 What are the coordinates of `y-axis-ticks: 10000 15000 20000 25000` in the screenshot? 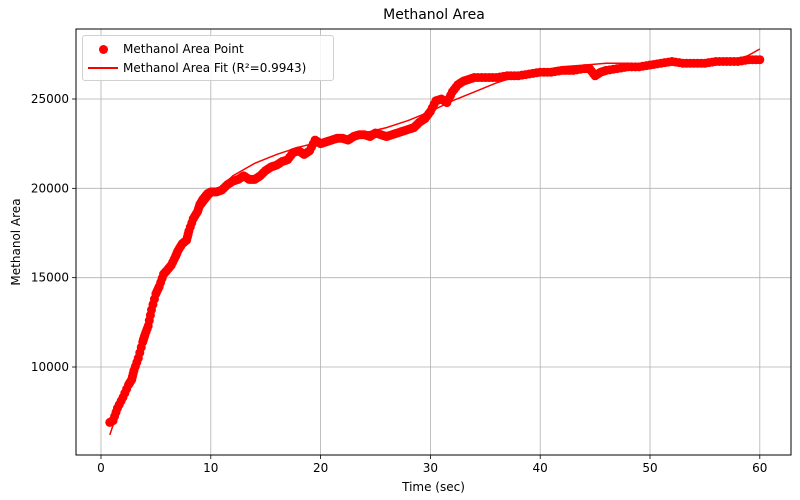 It's located at (53, 233).